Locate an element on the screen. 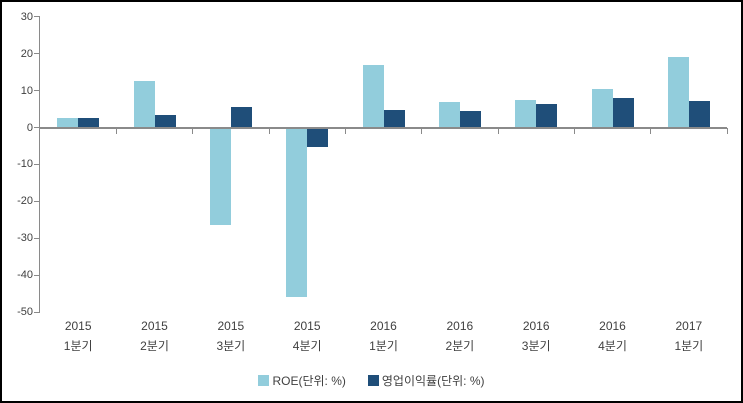 The width and height of the screenshot is (743, 403). y-axis-tick-label: 30 is located at coordinates (26, 16).